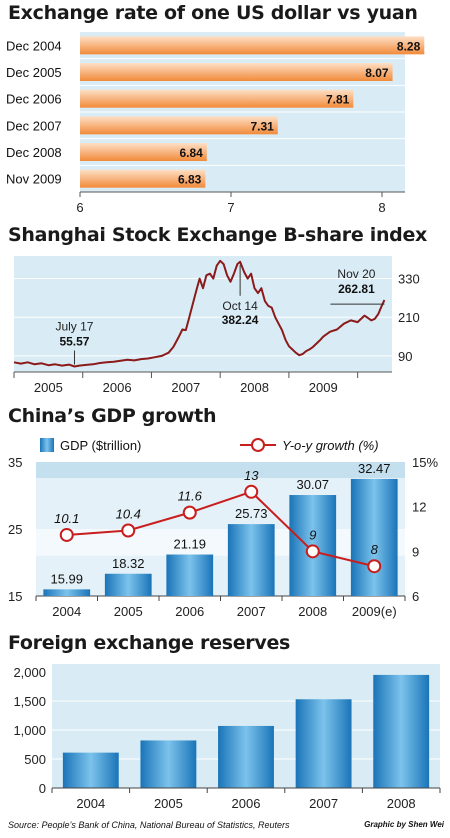 The height and width of the screenshot is (838, 450). What do you see at coordinates (240, 306) in the screenshot?
I see `annotation-date: Oct 14` at bounding box center [240, 306].